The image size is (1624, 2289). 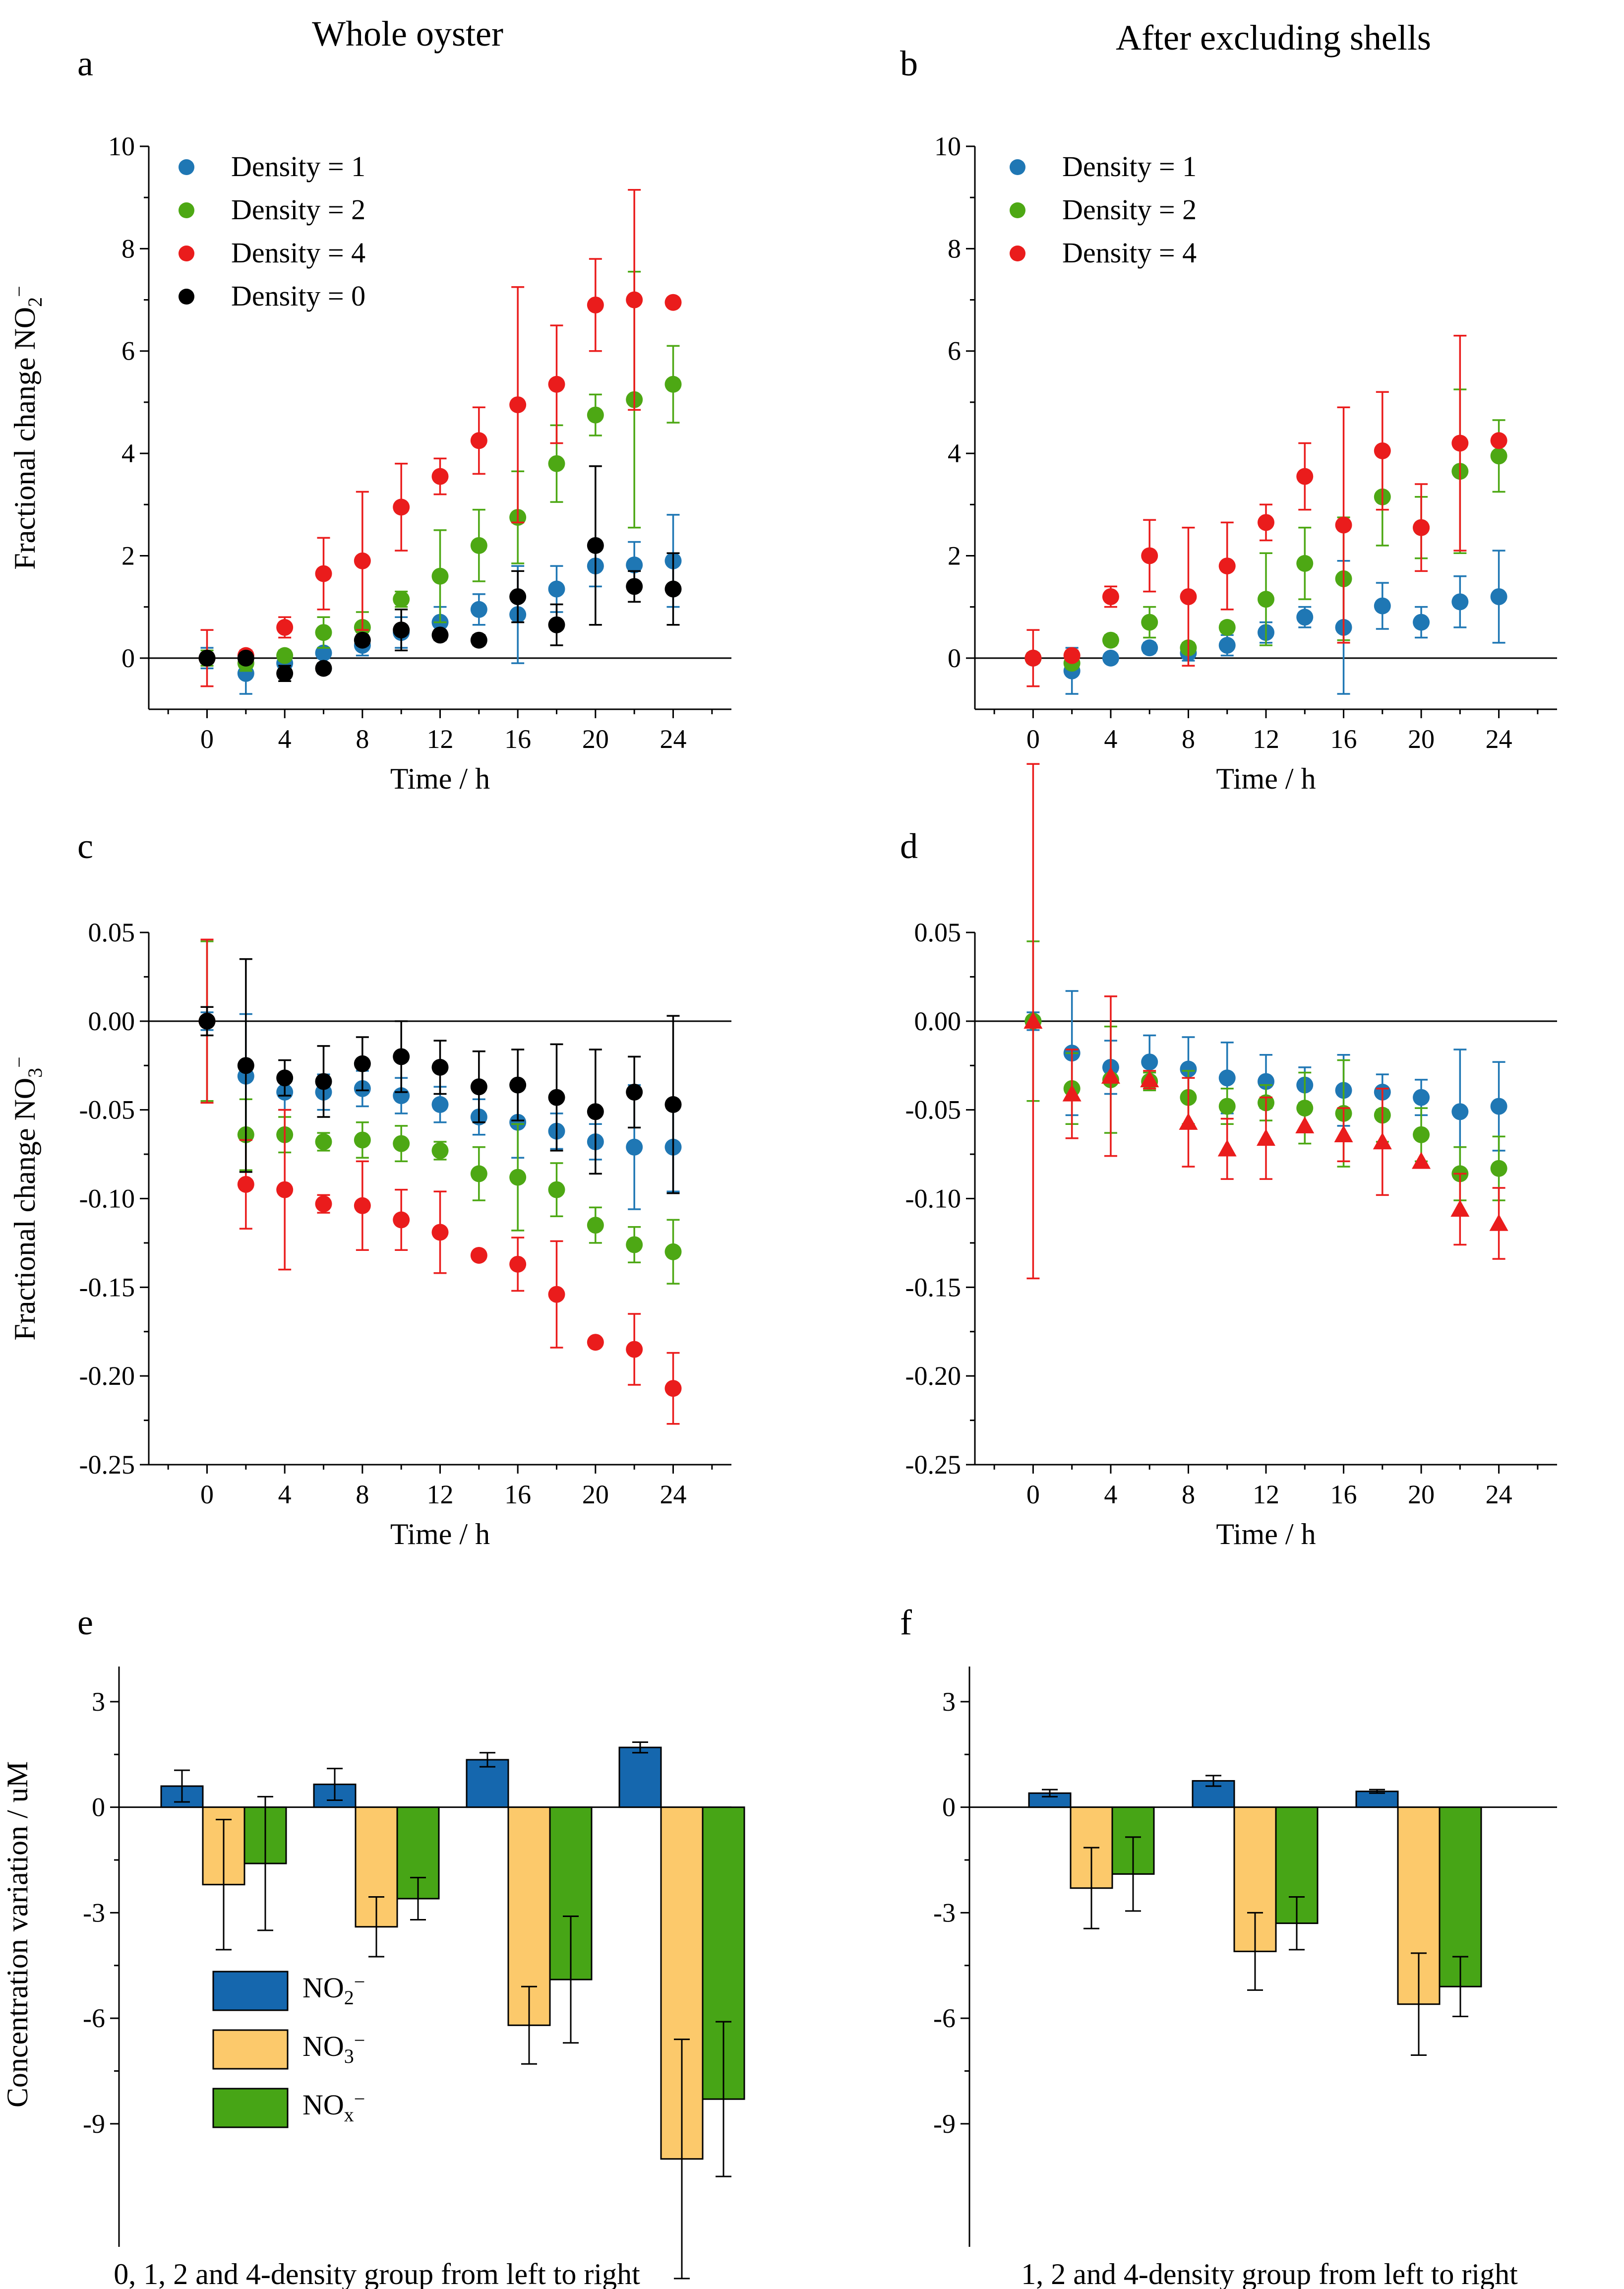 What do you see at coordinates (24, 439) in the screenshot?
I see `text-base: Fractional change NO` at bounding box center [24, 439].